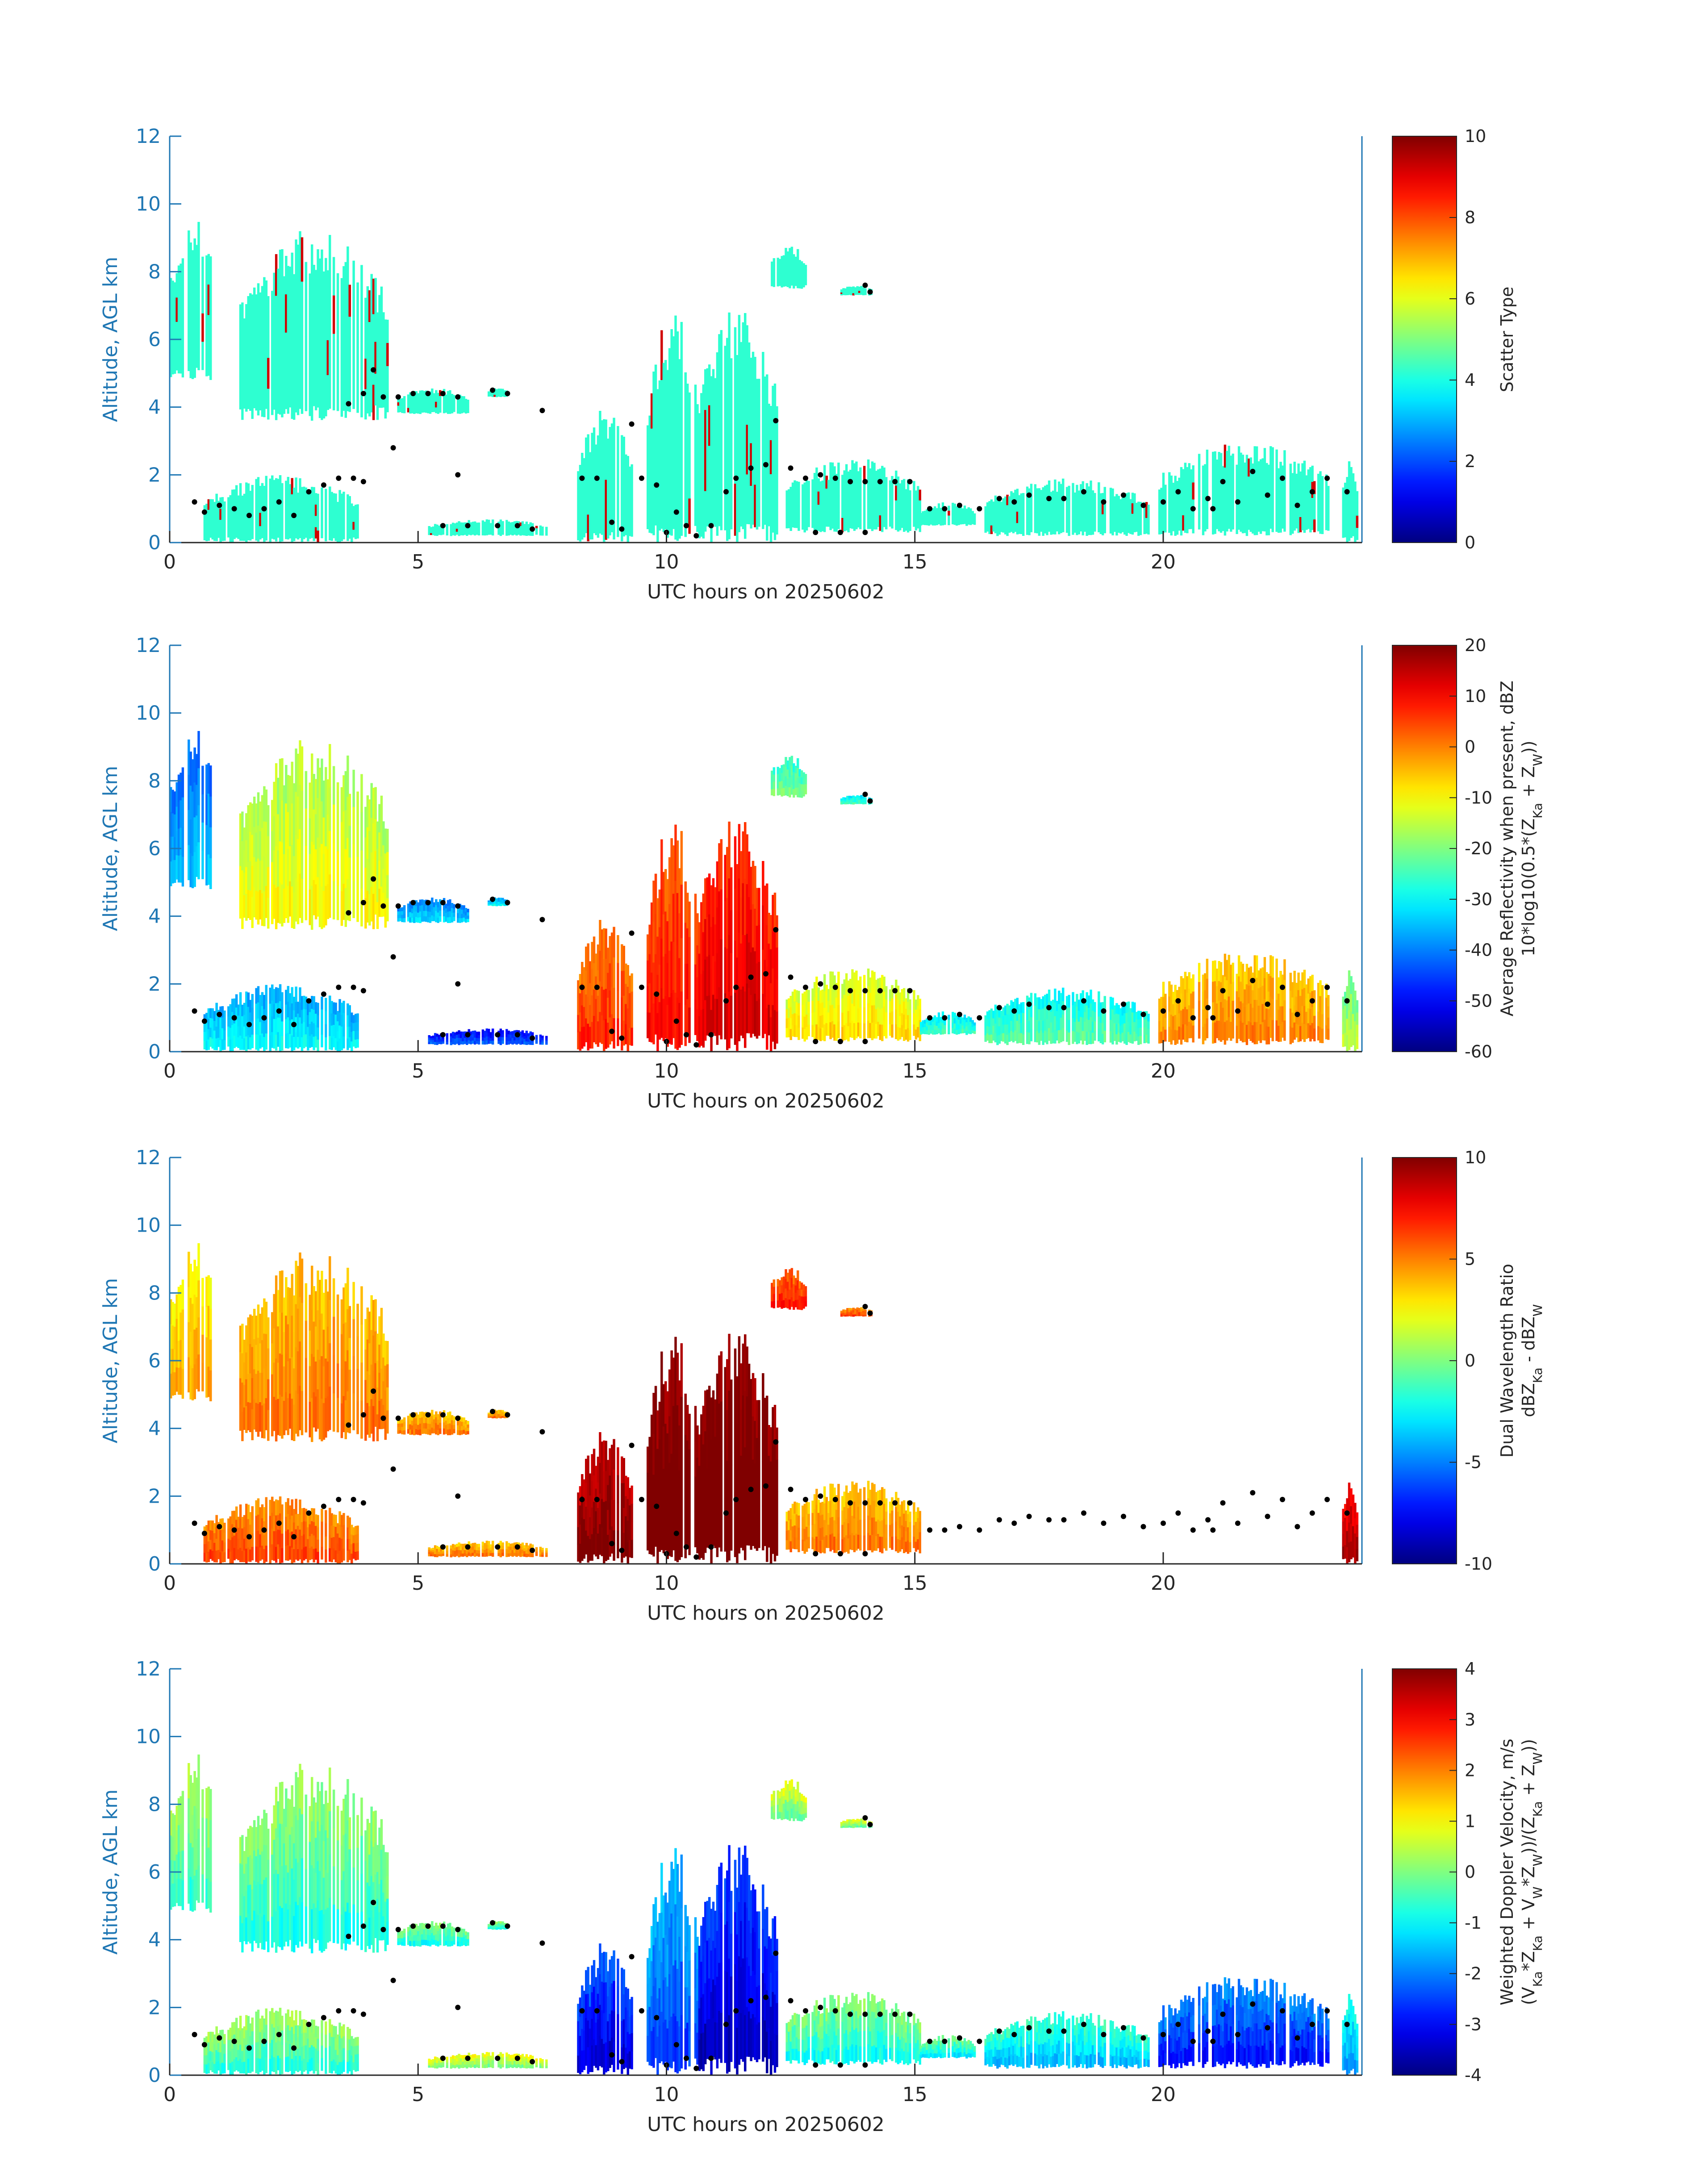 The width and height of the screenshot is (1708, 2177). What do you see at coordinates (154, 1804) in the screenshot?
I see `y-tick-label: 8` at bounding box center [154, 1804].